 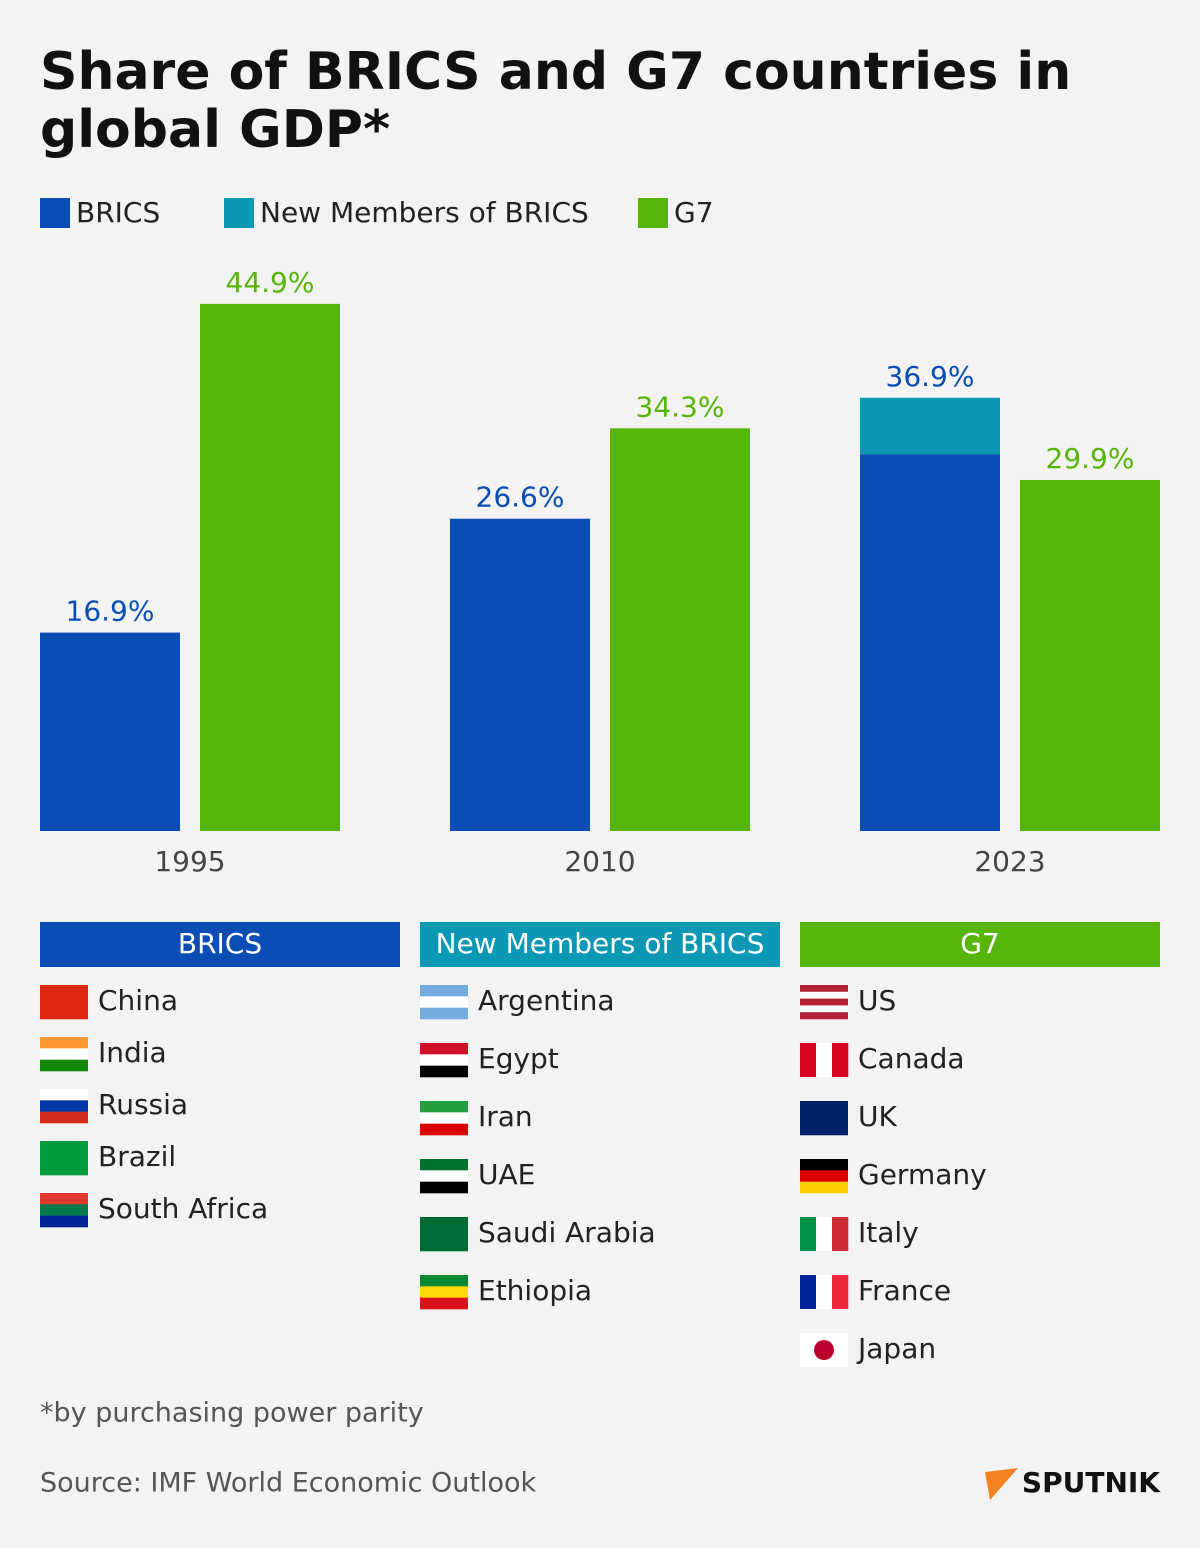 I want to click on country-name: Iran, so click(x=505, y=1116).